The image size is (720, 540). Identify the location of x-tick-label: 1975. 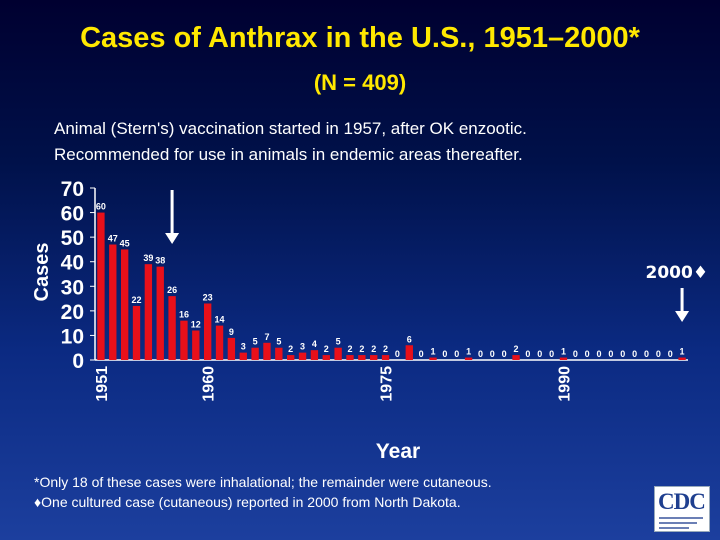
(387, 384).